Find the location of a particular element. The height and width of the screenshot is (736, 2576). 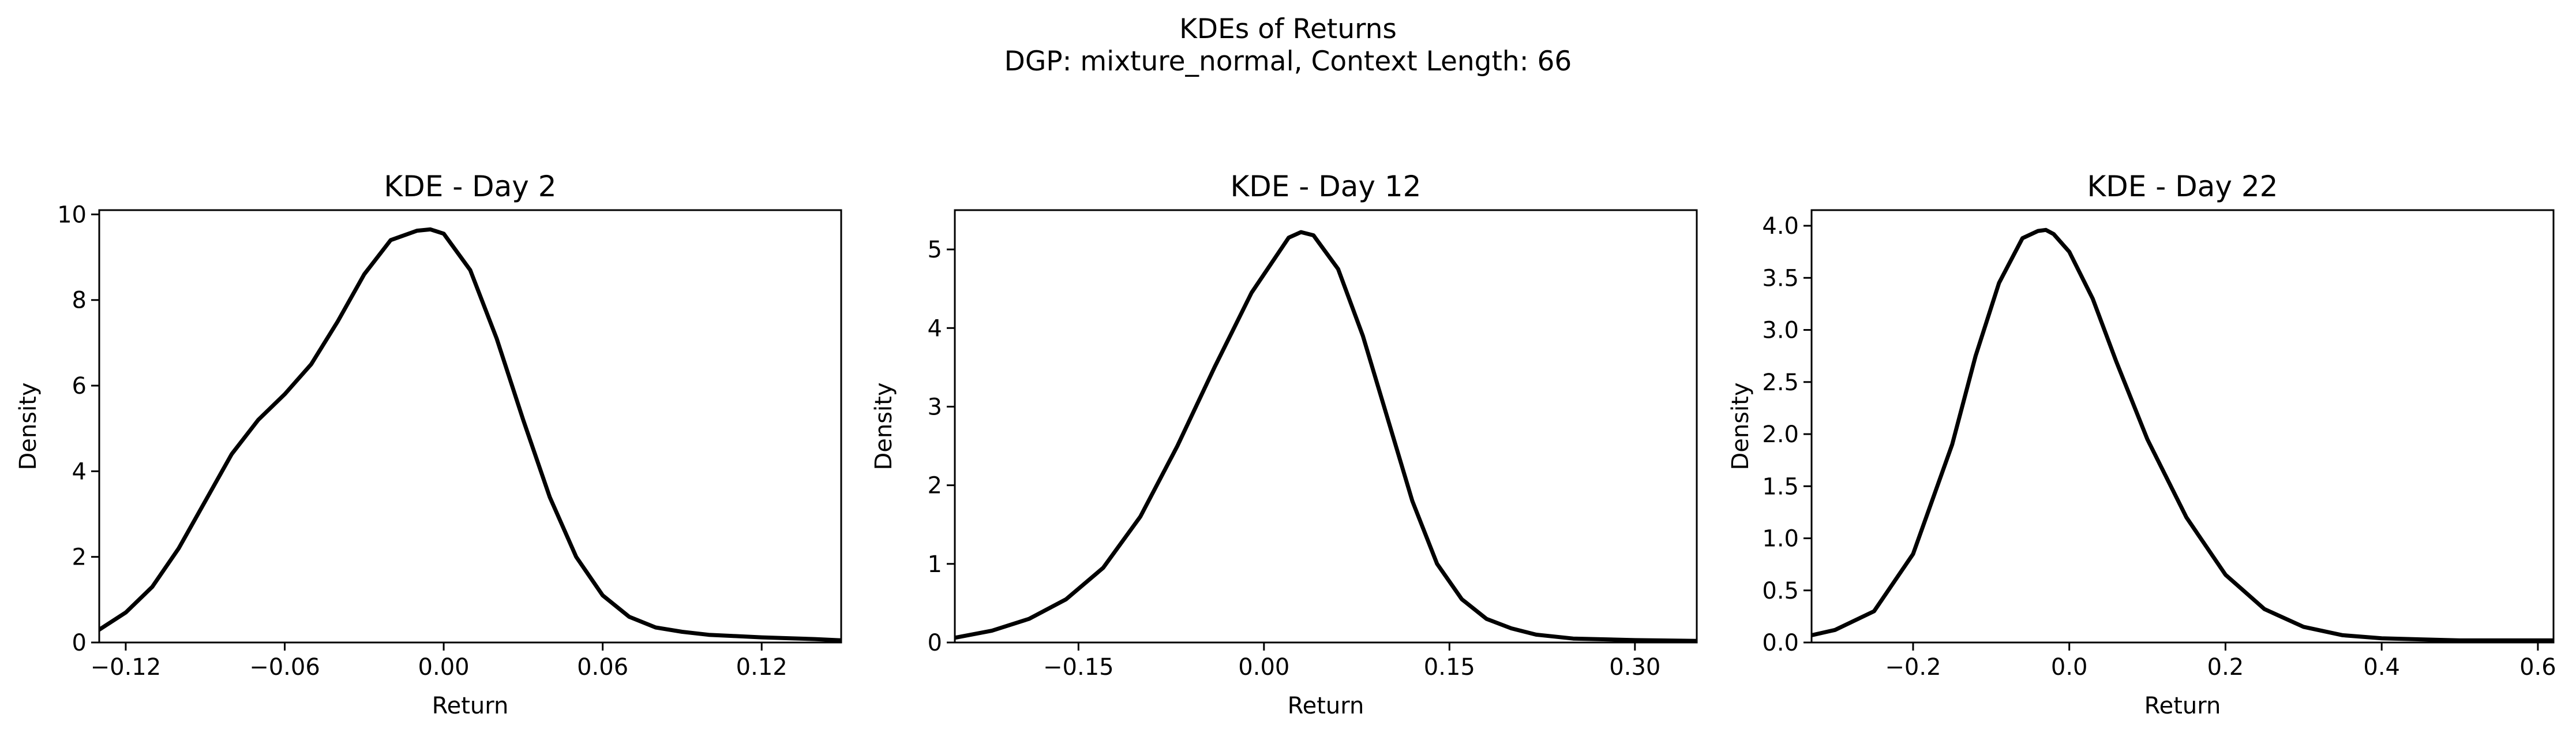

x-tick-label: −0.15 is located at coordinates (1078, 667).